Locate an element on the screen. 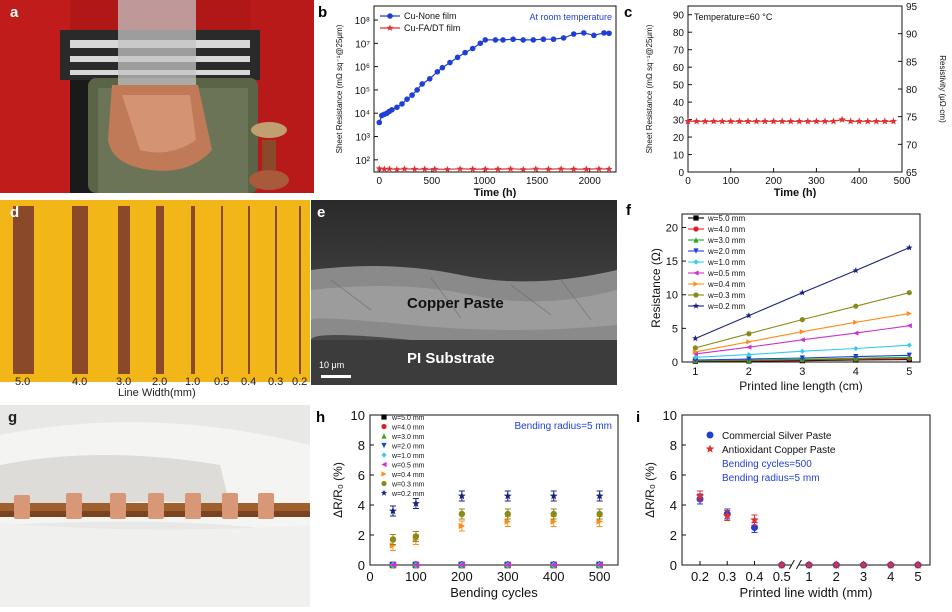 The width and height of the screenshot is (952, 612). line-width-tick-label: 0.4 is located at coordinates (249, 382).